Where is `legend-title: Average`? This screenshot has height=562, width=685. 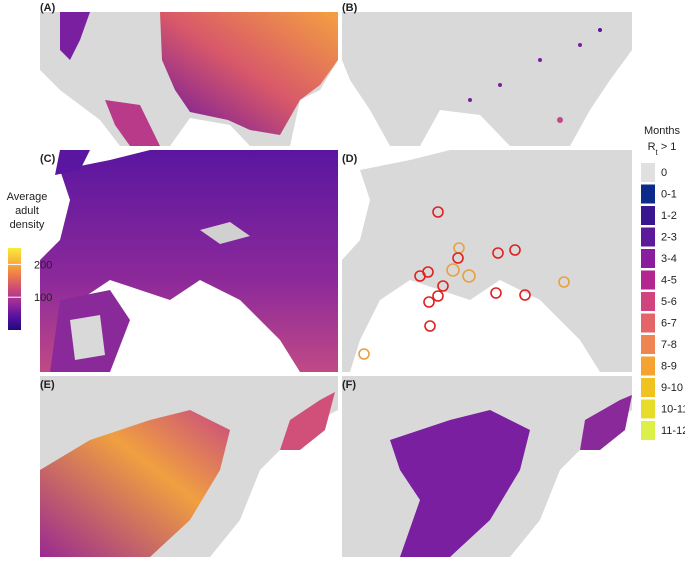 legend-title: Average is located at coordinates (27, 197).